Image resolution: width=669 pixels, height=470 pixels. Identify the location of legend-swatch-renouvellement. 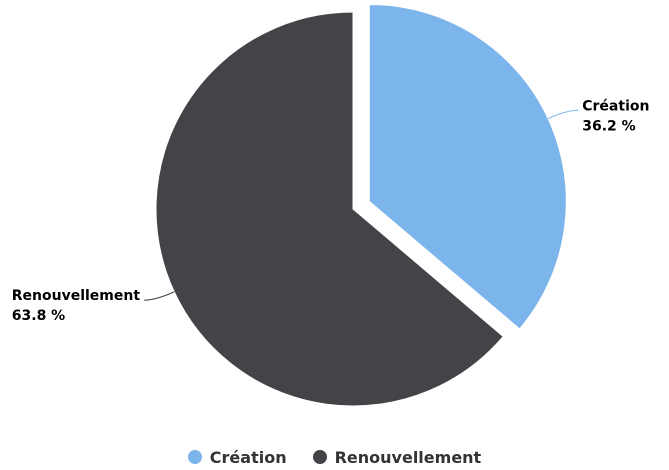
(319, 457).